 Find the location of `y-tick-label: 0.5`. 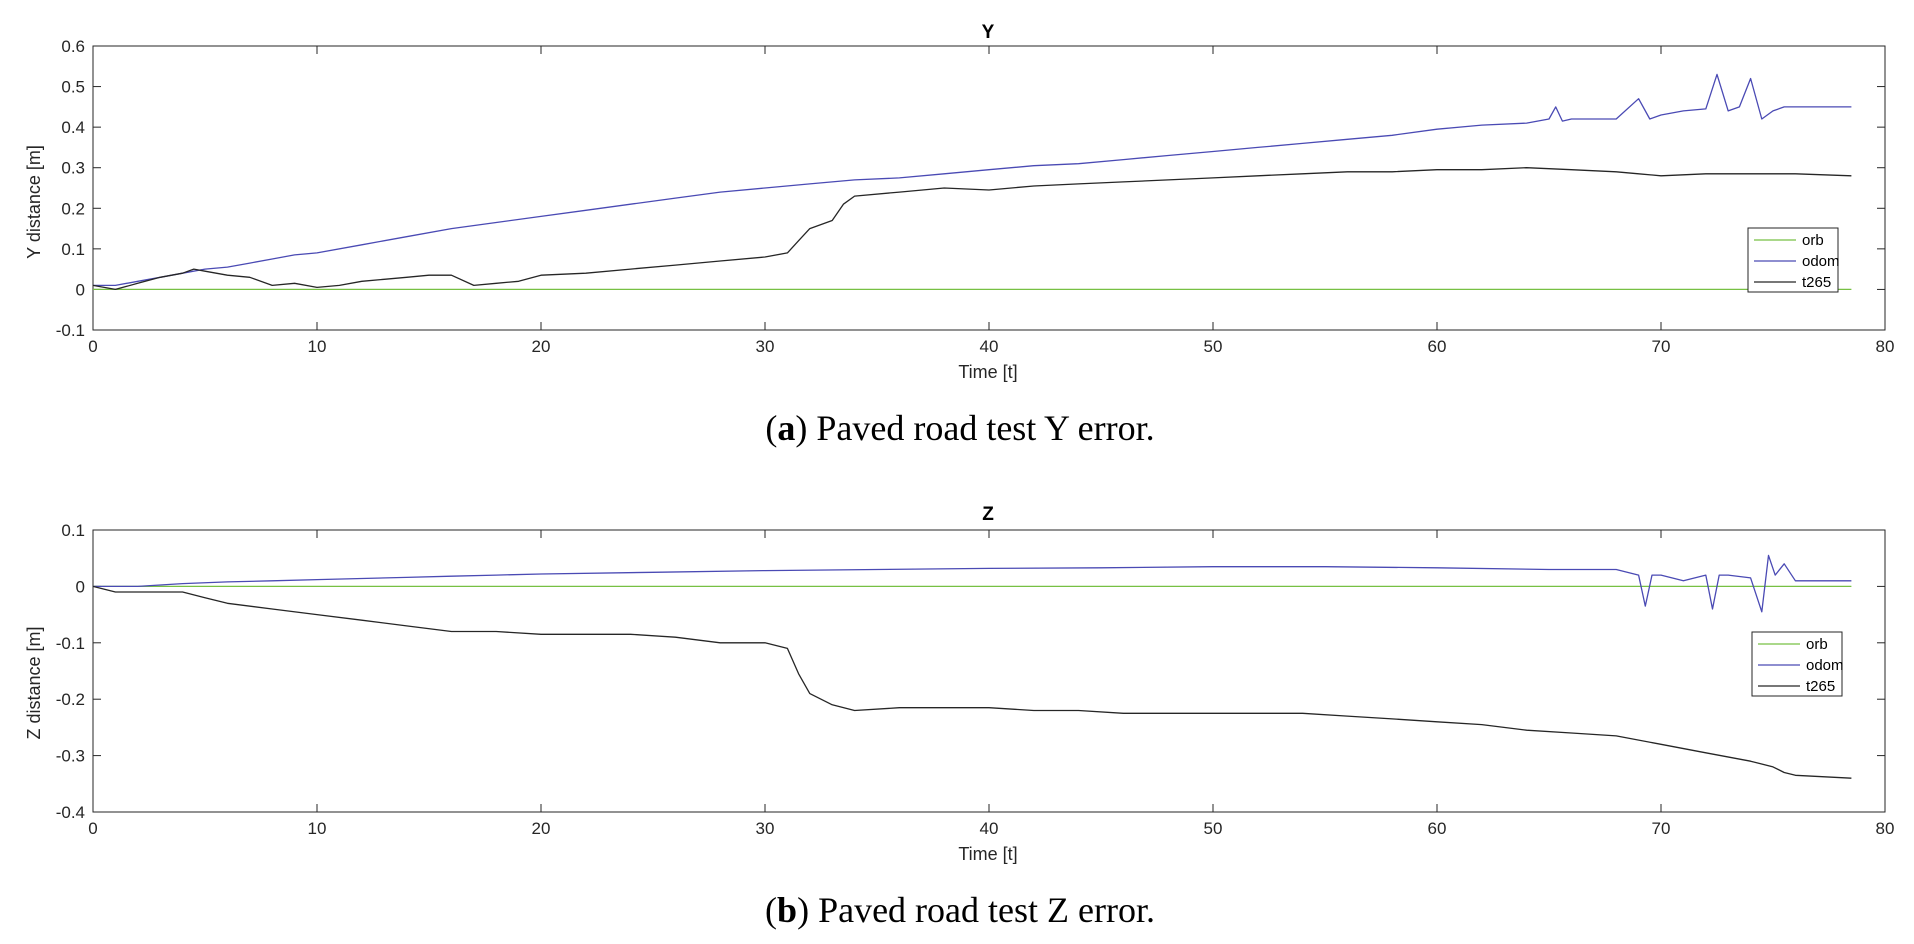

y-tick-label: 0.5 is located at coordinates (73, 87).